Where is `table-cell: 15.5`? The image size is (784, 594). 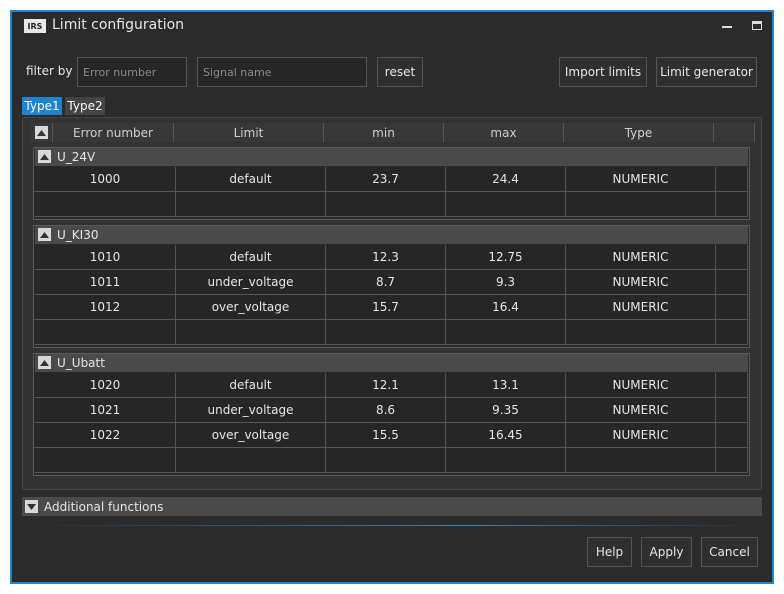 table-cell: 15.5 is located at coordinates (386, 435).